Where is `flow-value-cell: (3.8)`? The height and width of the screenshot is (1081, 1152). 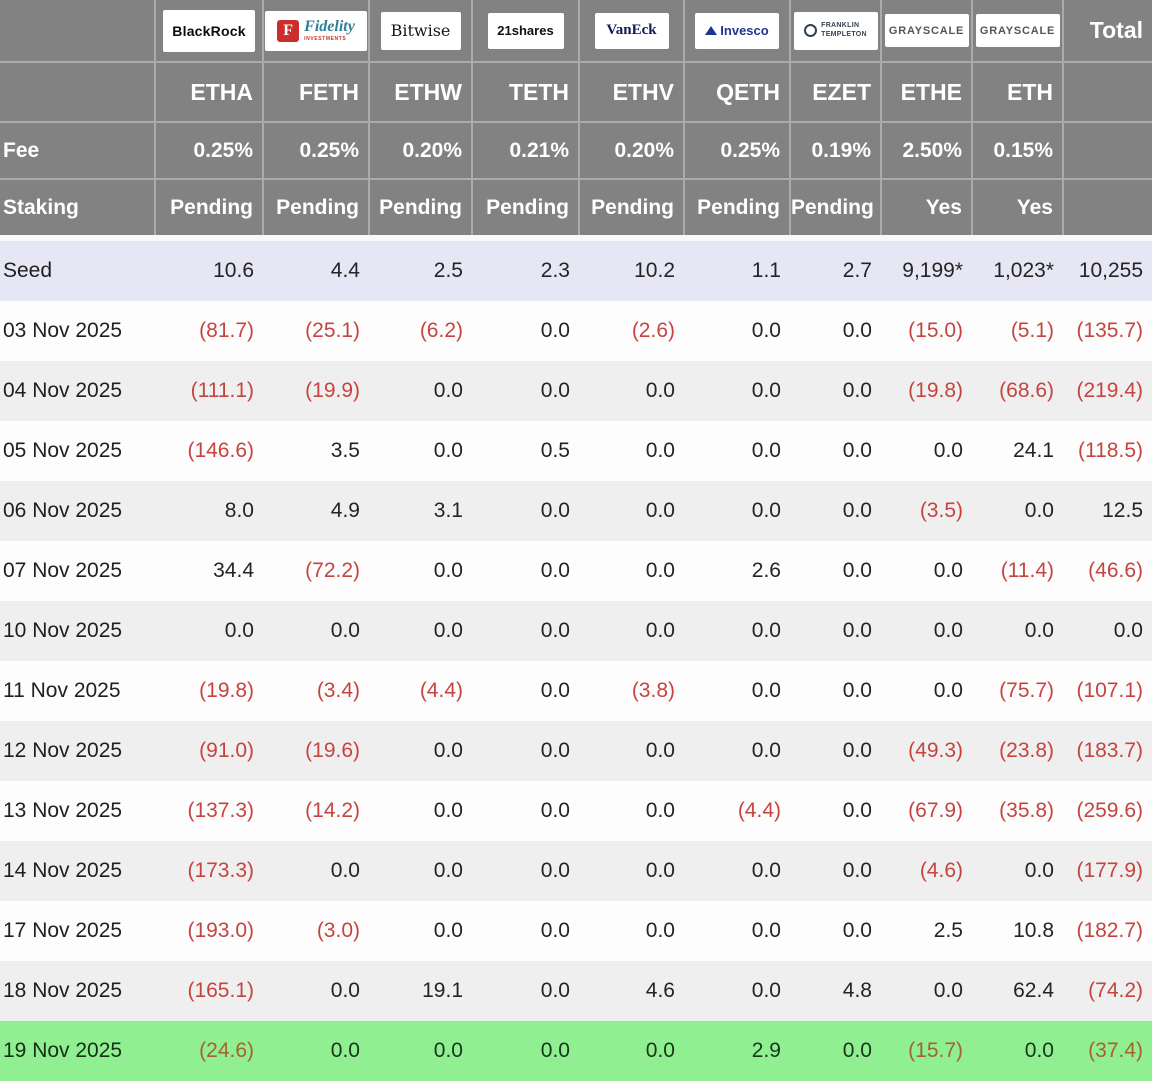
flow-value-cell: (3.8) is located at coordinates (631, 691).